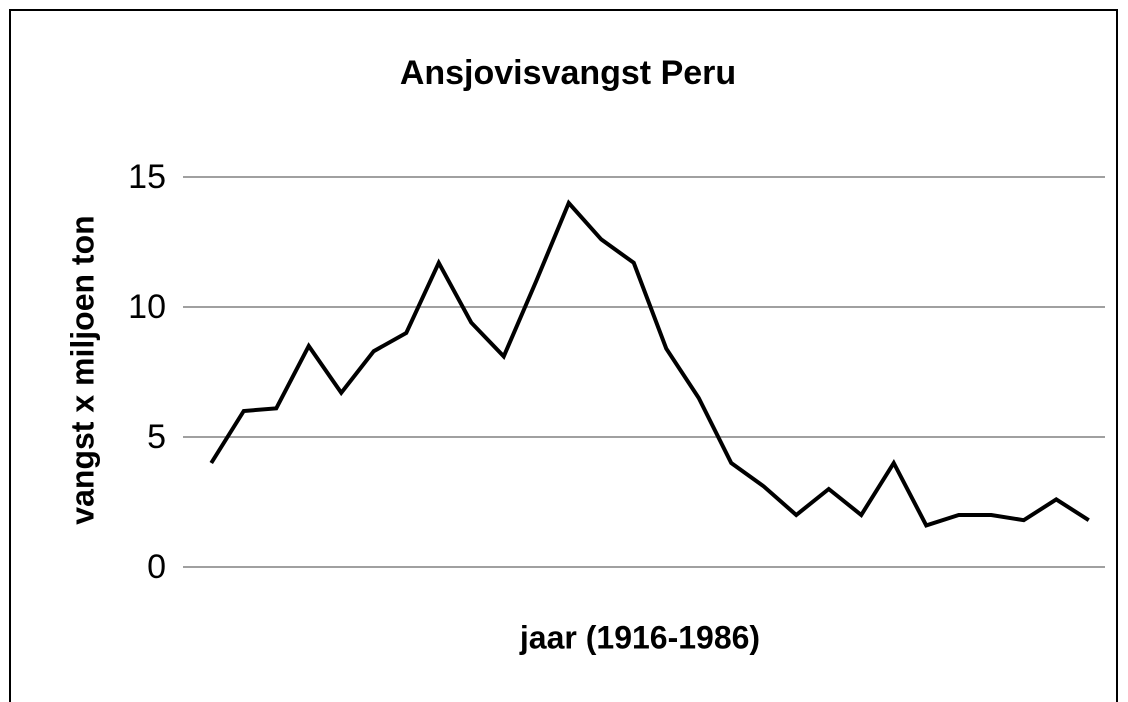 This screenshot has height=702, width=1128. Describe the element at coordinates (568, 73) in the screenshot. I see `chart-title: Ansjovisvangst Peru` at that location.